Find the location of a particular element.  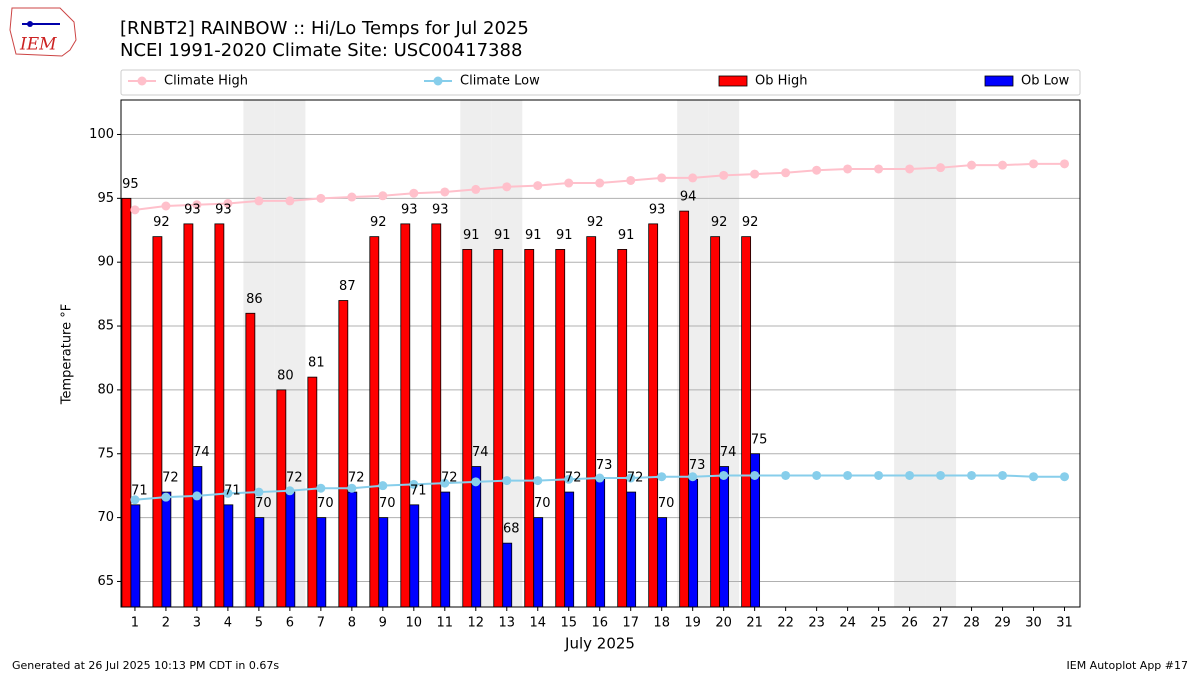

x-tick-label: 19 is located at coordinates (692, 623).